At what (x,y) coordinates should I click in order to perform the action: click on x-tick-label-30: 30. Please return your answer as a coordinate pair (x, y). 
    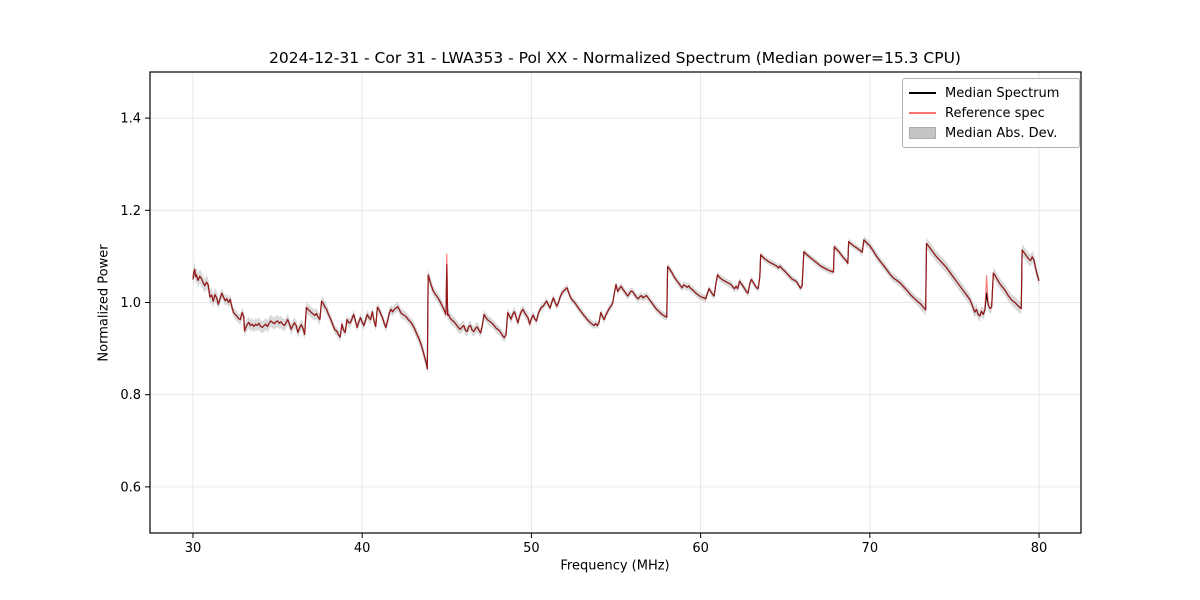
    Looking at the image, I should click on (193, 548).